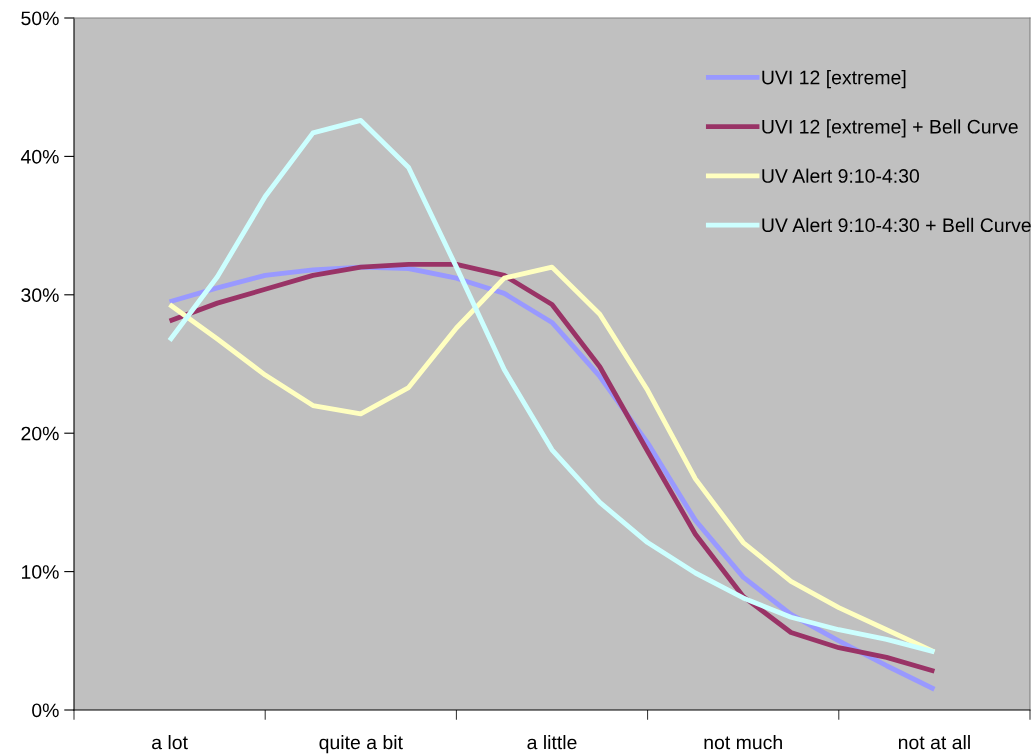 This screenshot has height=756, width=1034. I want to click on legend-label: UV Alert 9:10-4:30, so click(841, 175).